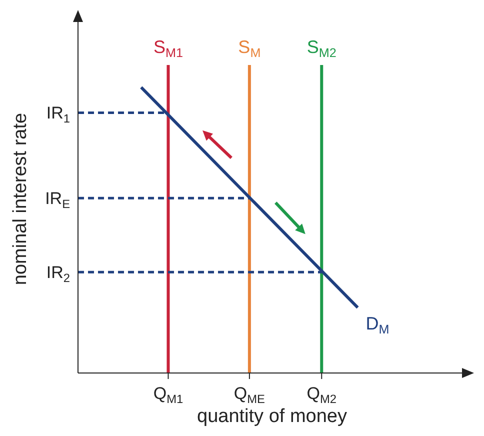 The width and height of the screenshot is (484, 436). I want to click on x-tick-label: Q$_{M2}$, so click(321, 395).